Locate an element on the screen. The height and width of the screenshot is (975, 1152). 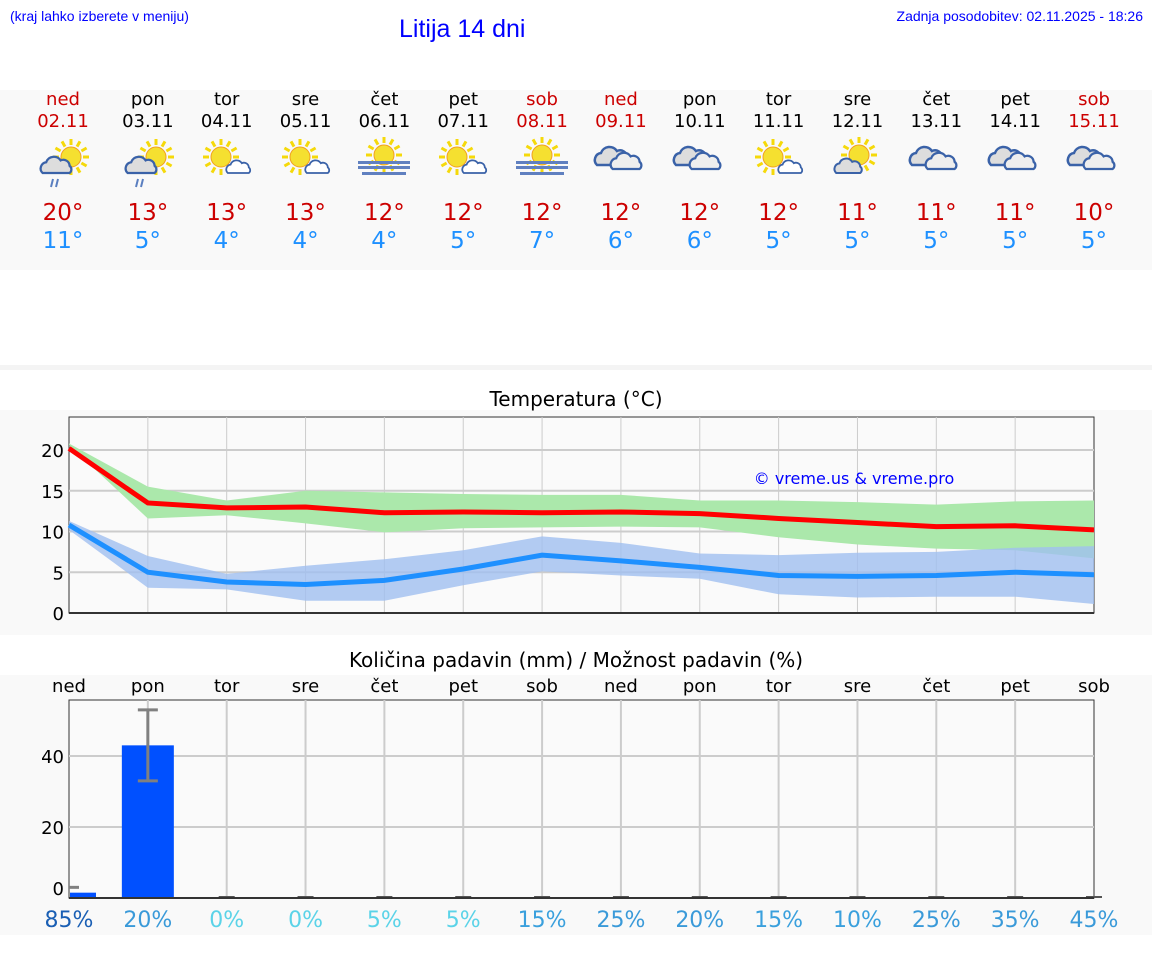
min-temp-line is located at coordinates (581, 554).